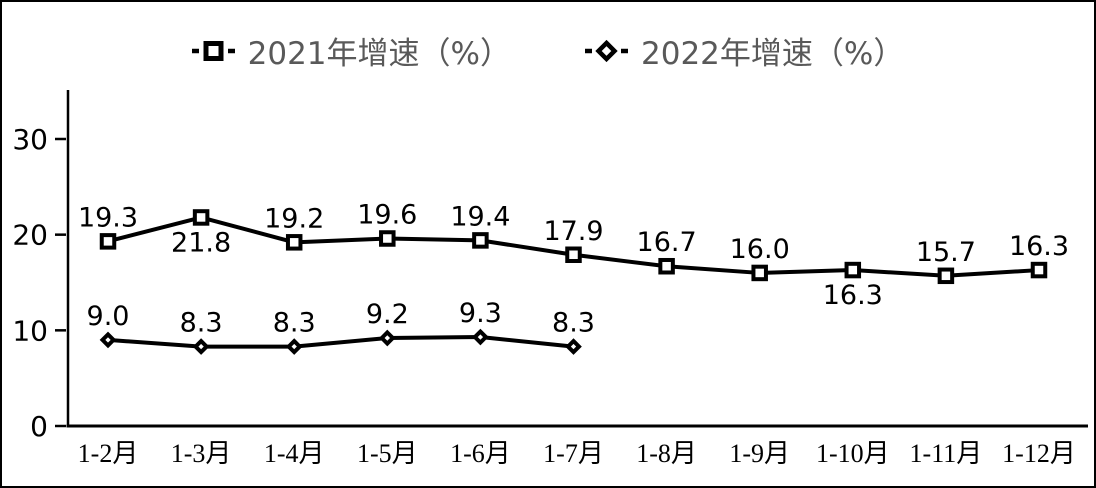  Describe the element at coordinates (853, 453) in the screenshot. I see `x-tick-label: 1-10月` at that location.